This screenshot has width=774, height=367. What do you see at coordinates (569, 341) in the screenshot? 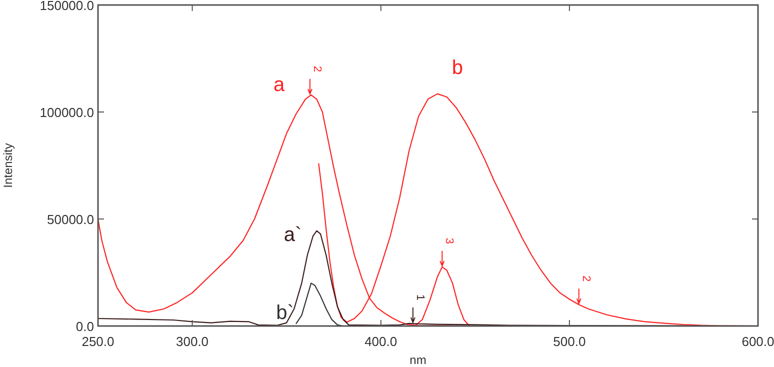
I see `x-tick-label: 500.0` at bounding box center [569, 341].